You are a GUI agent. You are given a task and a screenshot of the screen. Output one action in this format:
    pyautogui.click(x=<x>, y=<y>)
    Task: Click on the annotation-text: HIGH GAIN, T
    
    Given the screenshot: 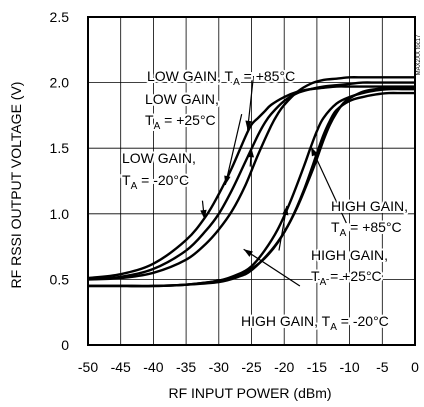 What is the action you would take?
    pyautogui.click(x=286, y=321)
    